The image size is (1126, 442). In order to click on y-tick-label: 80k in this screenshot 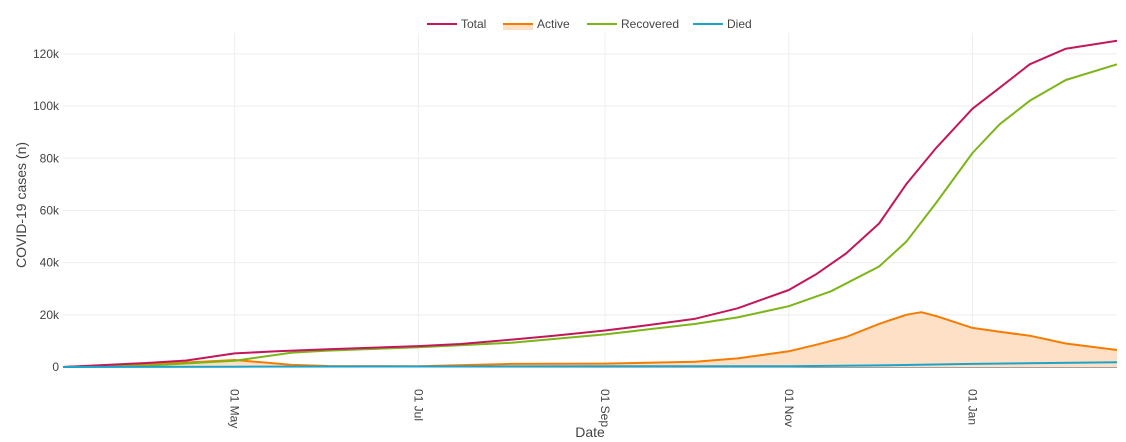, I will do `click(50, 158)`.